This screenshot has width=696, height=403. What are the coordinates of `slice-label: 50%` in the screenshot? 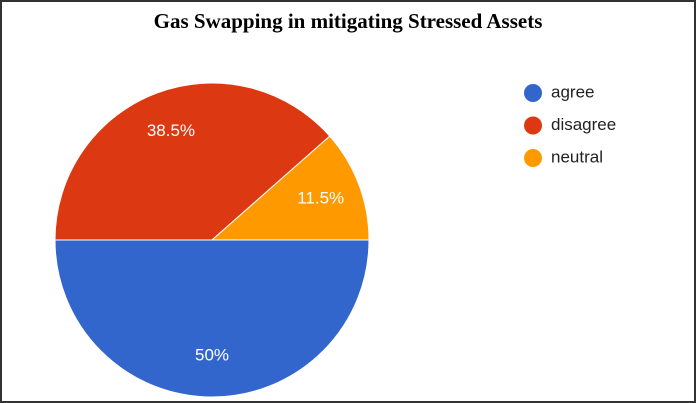 It's located at (212, 355).